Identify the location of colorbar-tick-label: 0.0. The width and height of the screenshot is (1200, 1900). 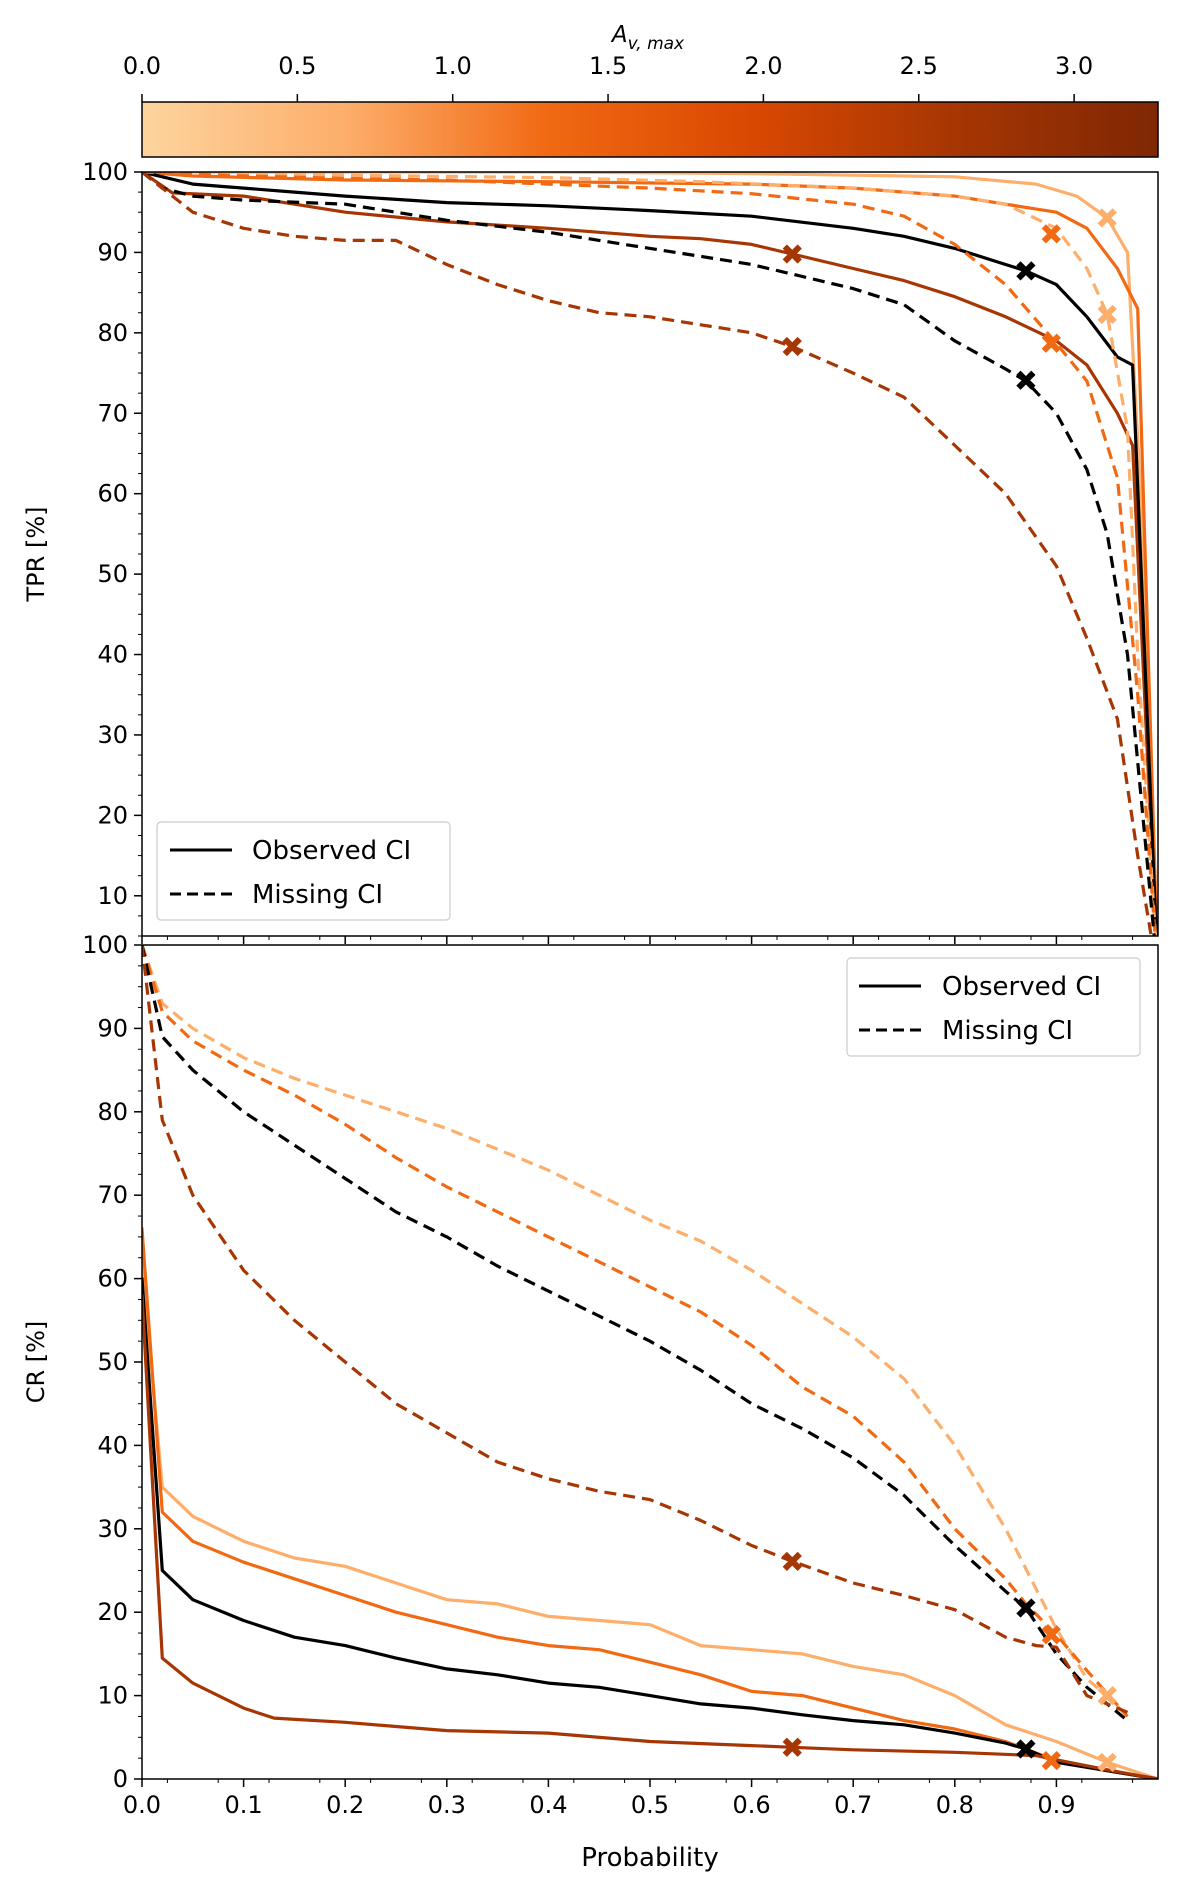
(142, 66).